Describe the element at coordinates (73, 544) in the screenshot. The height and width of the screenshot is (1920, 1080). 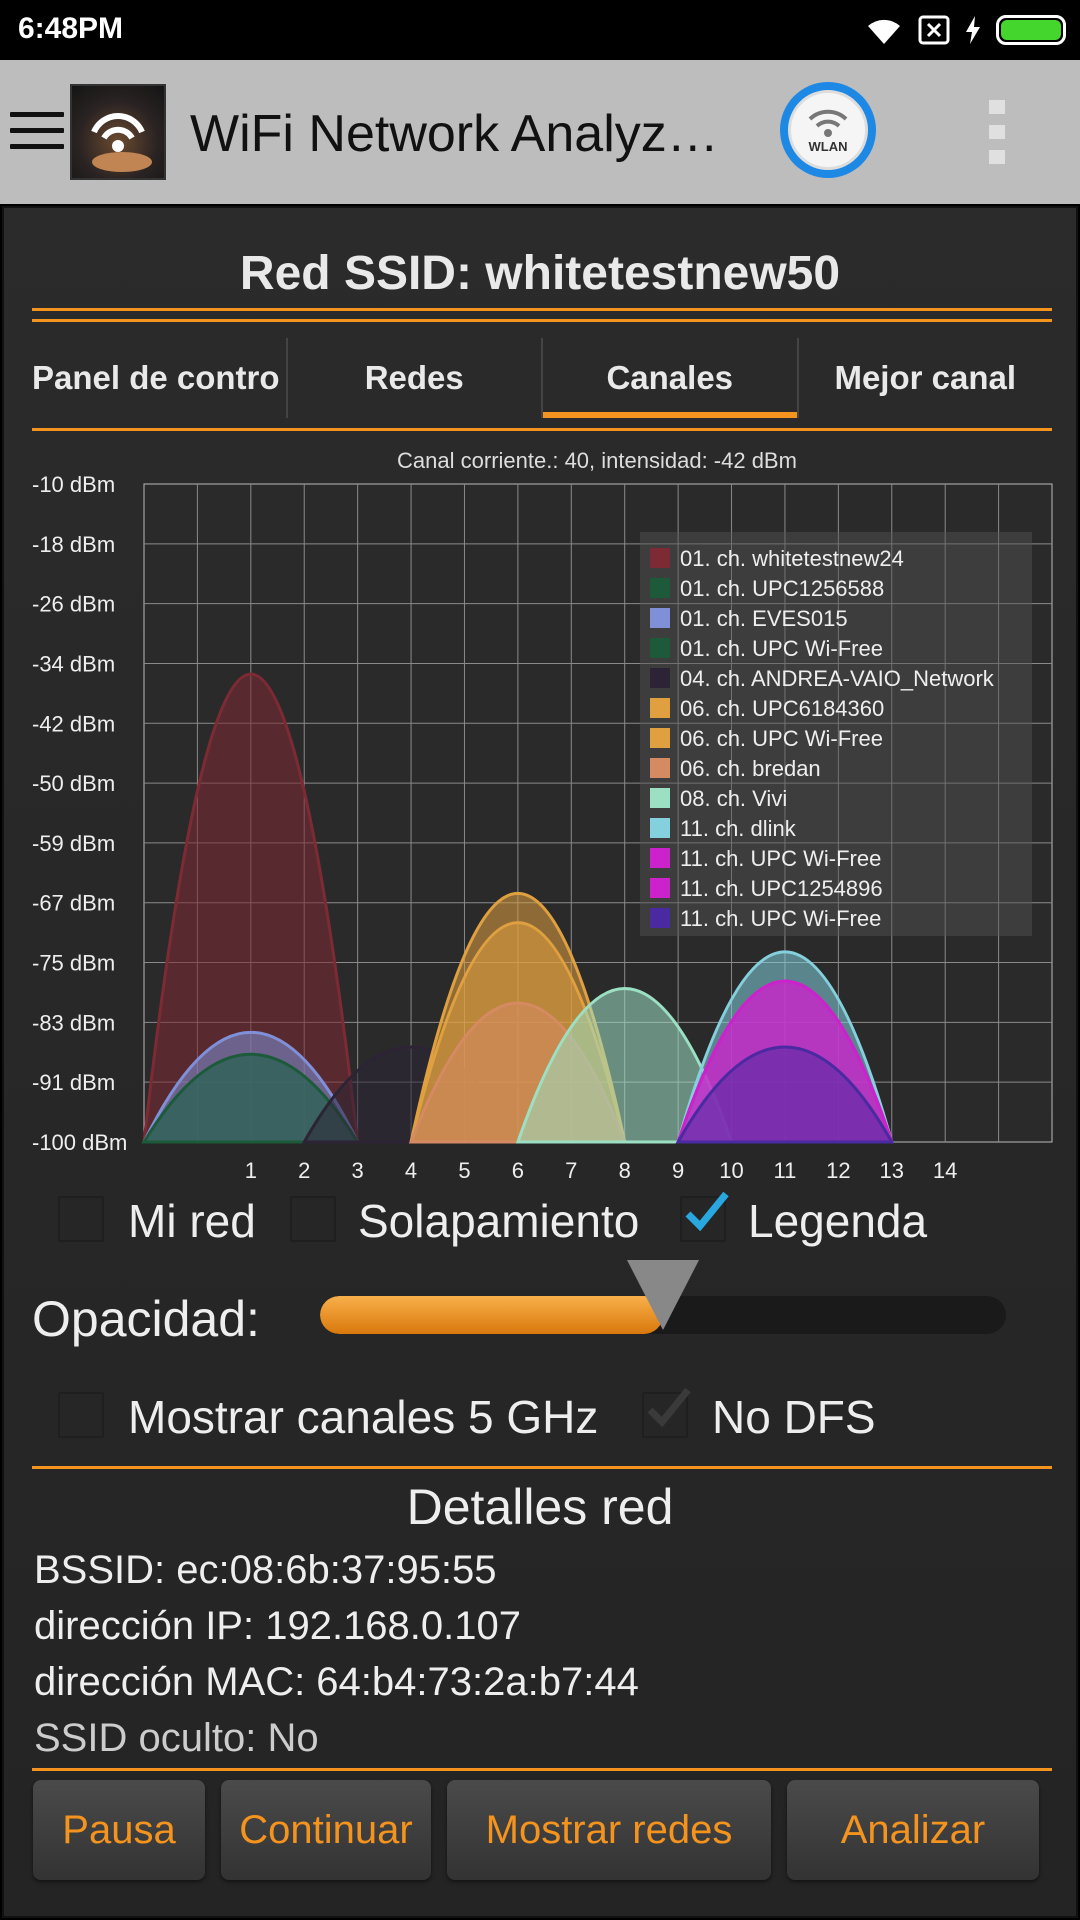
I see `y-tick-label: -18 dBm` at that location.